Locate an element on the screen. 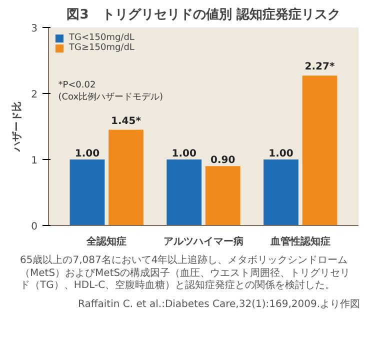 The image size is (372, 338). annotation: *P<0.02 (Cox比例ハザードモデル) is located at coordinates (111, 91).